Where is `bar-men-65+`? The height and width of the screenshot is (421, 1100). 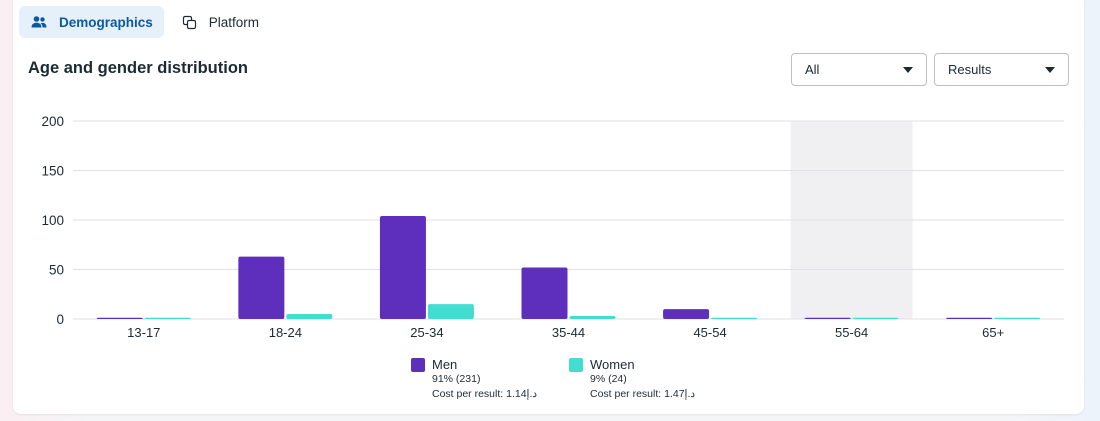 bar-men-65+ is located at coordinates (969, 318).